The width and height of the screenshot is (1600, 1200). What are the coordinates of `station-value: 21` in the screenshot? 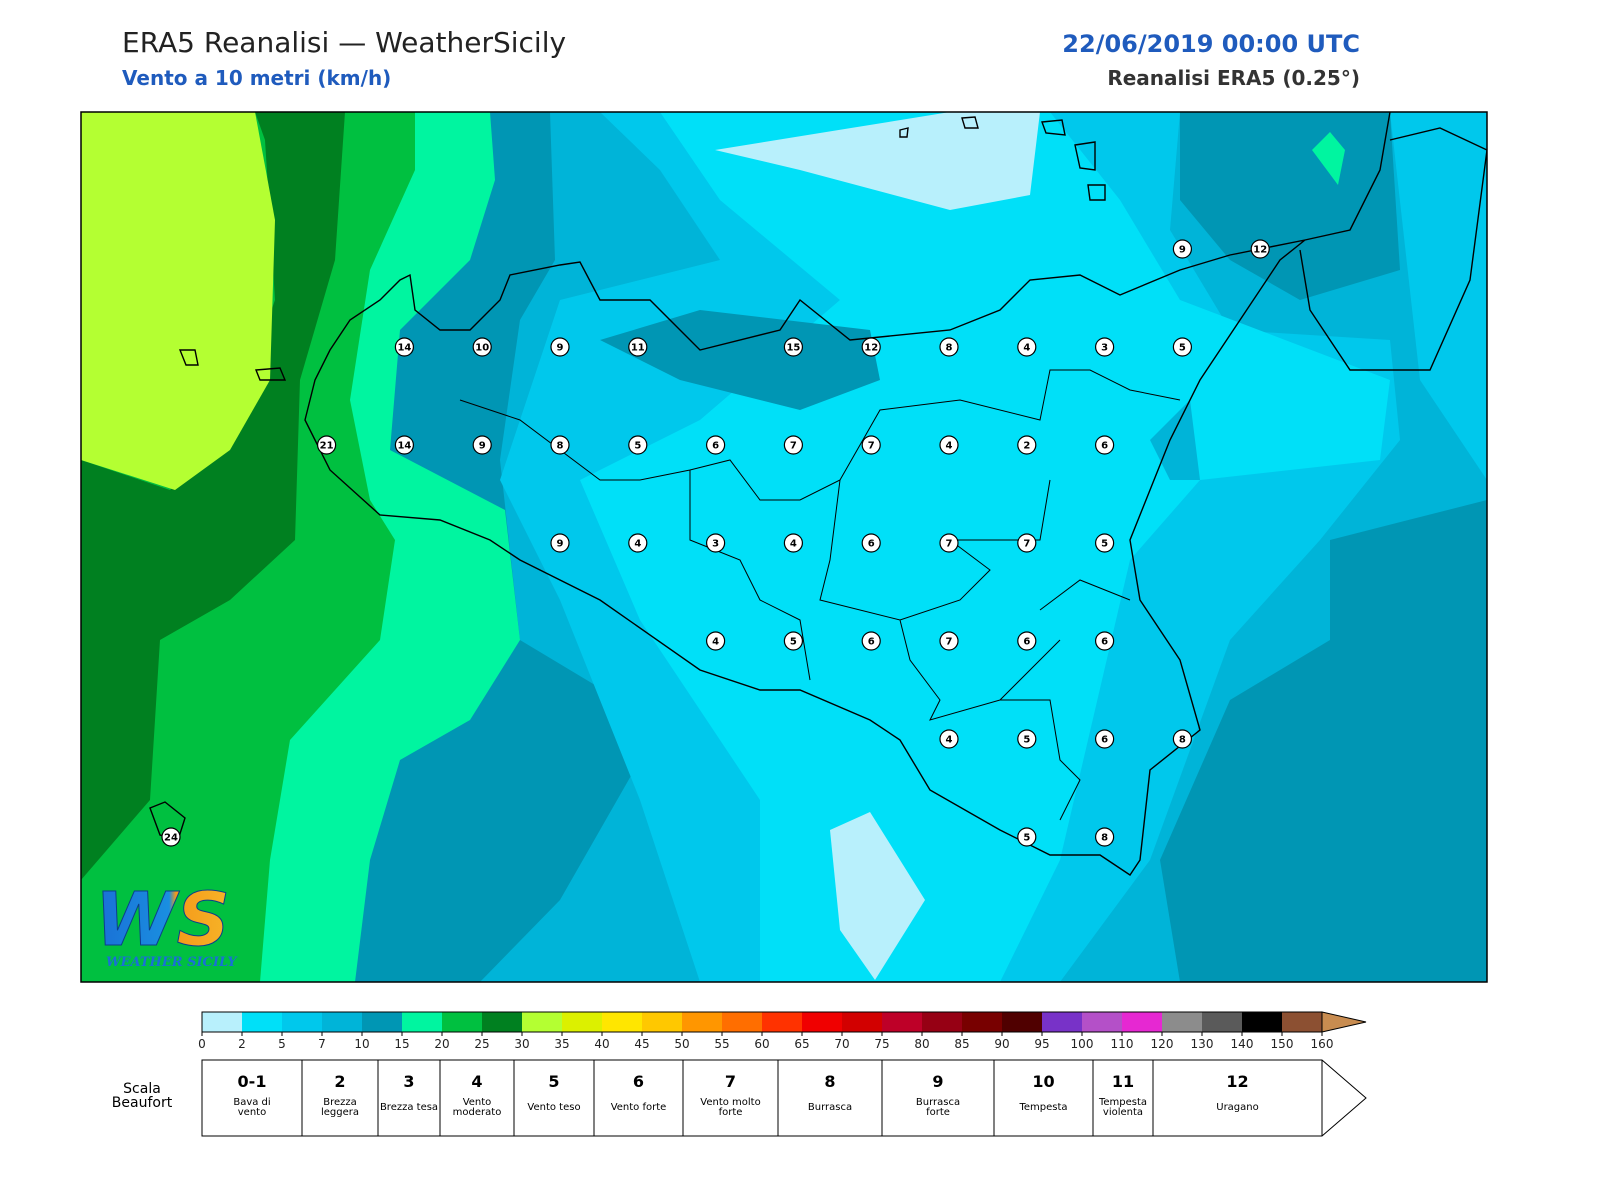 It's located at (327, 446).